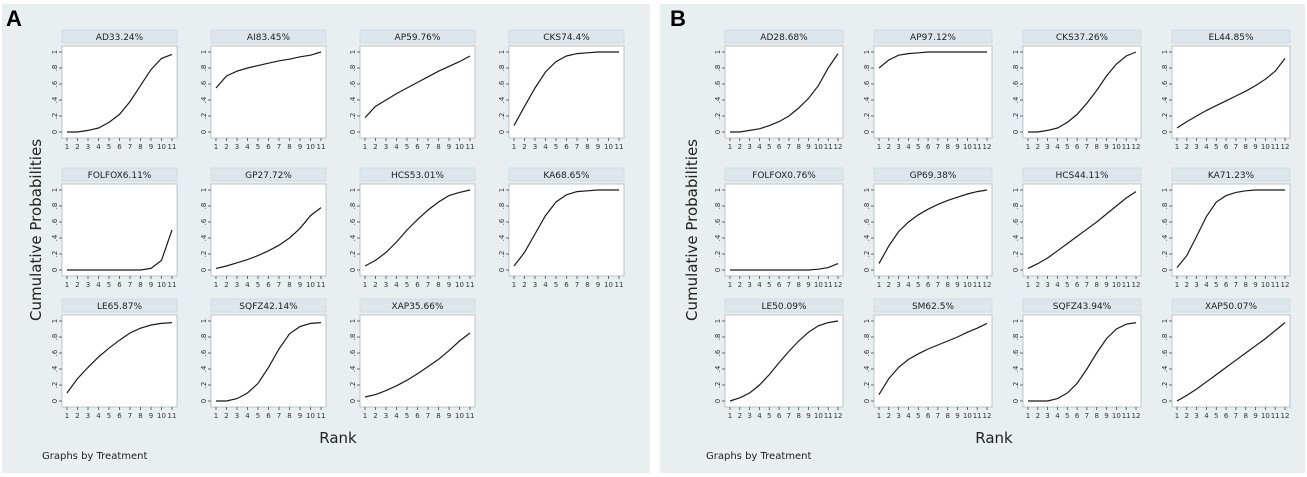  What do you see at coordinates (120, 250) in the screenshot?
I see `panel-a-subplot-5-series-line` at bounding box center [120, 250].